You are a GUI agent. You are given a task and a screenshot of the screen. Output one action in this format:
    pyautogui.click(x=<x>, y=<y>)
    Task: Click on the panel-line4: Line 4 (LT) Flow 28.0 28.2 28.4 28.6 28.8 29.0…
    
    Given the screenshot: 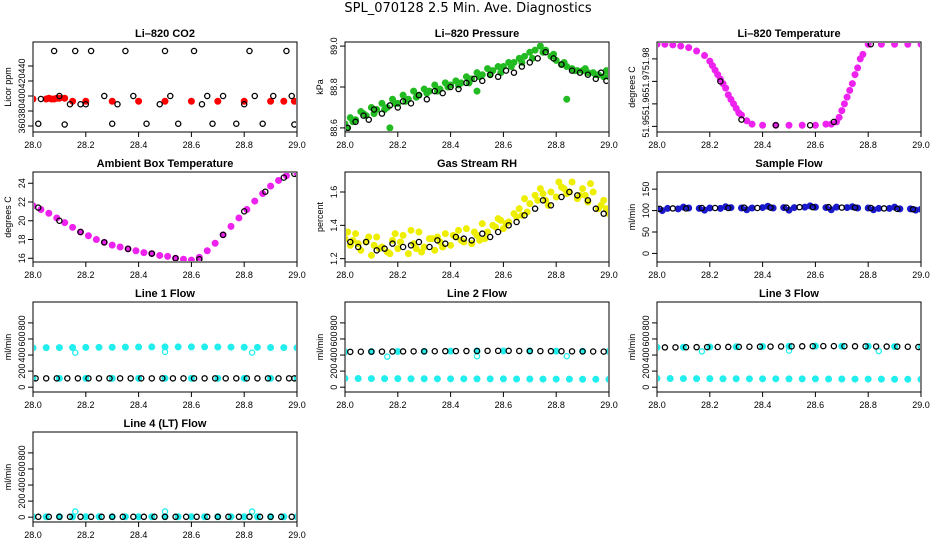 What is the action you would take?
    pyautogui.click(x=154, y=479)
    